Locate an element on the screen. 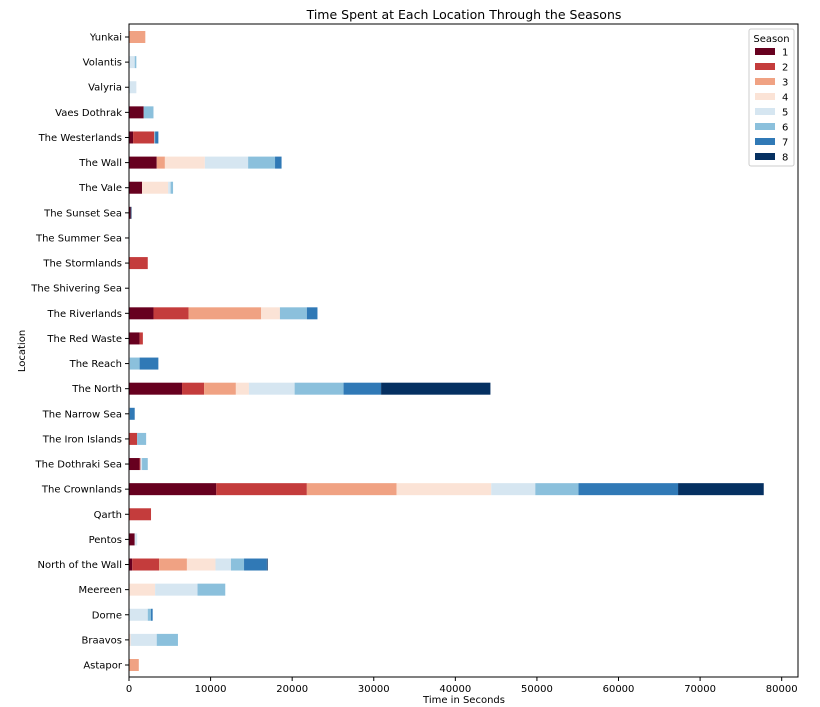 The width and height of the screenshot is (820, 707). x-tick-label: 20000 is located at coordinates (292, 689).